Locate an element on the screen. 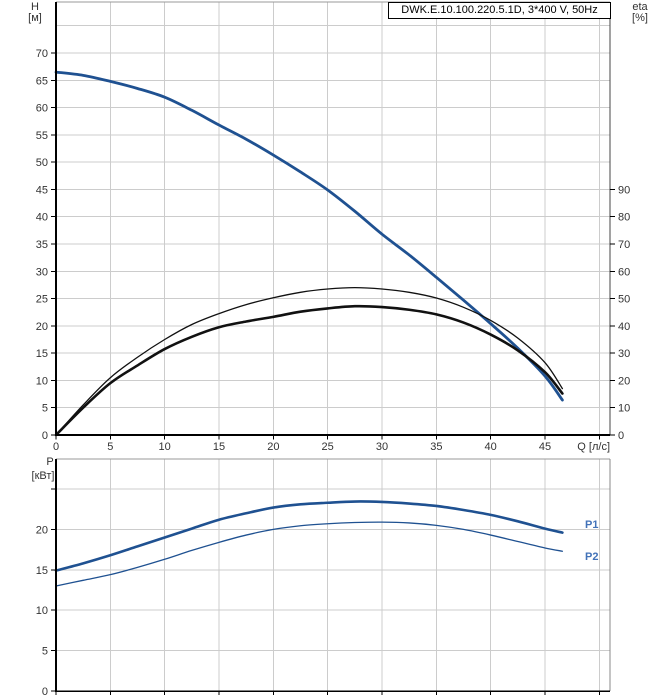 The image size is (658, 700). h-tick-label: 25 is located at coordinates (42, 300).